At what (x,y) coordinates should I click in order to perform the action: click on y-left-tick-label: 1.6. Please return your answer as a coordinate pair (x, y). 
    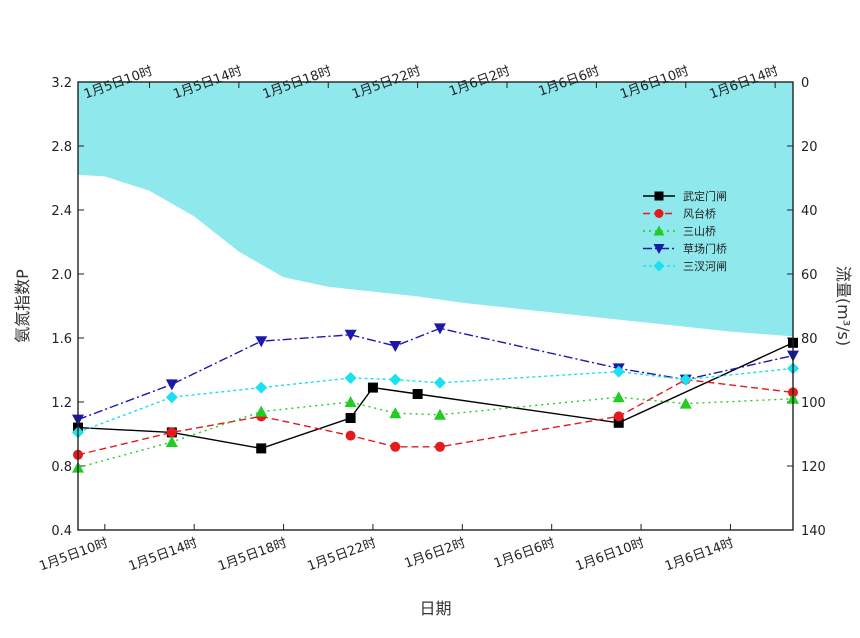
    Looking at the image, I should click on (61, 339).